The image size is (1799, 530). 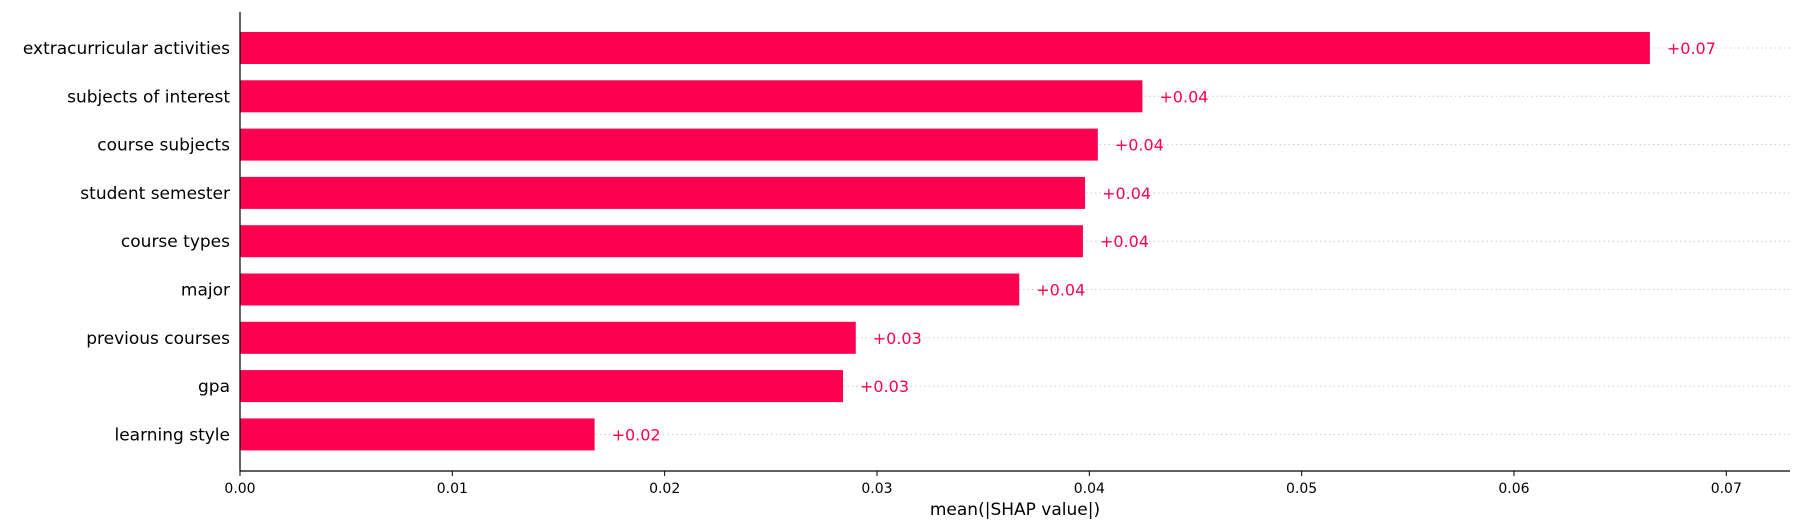 I want to click on feature-label: previous courses, so click(x=158, y=339).